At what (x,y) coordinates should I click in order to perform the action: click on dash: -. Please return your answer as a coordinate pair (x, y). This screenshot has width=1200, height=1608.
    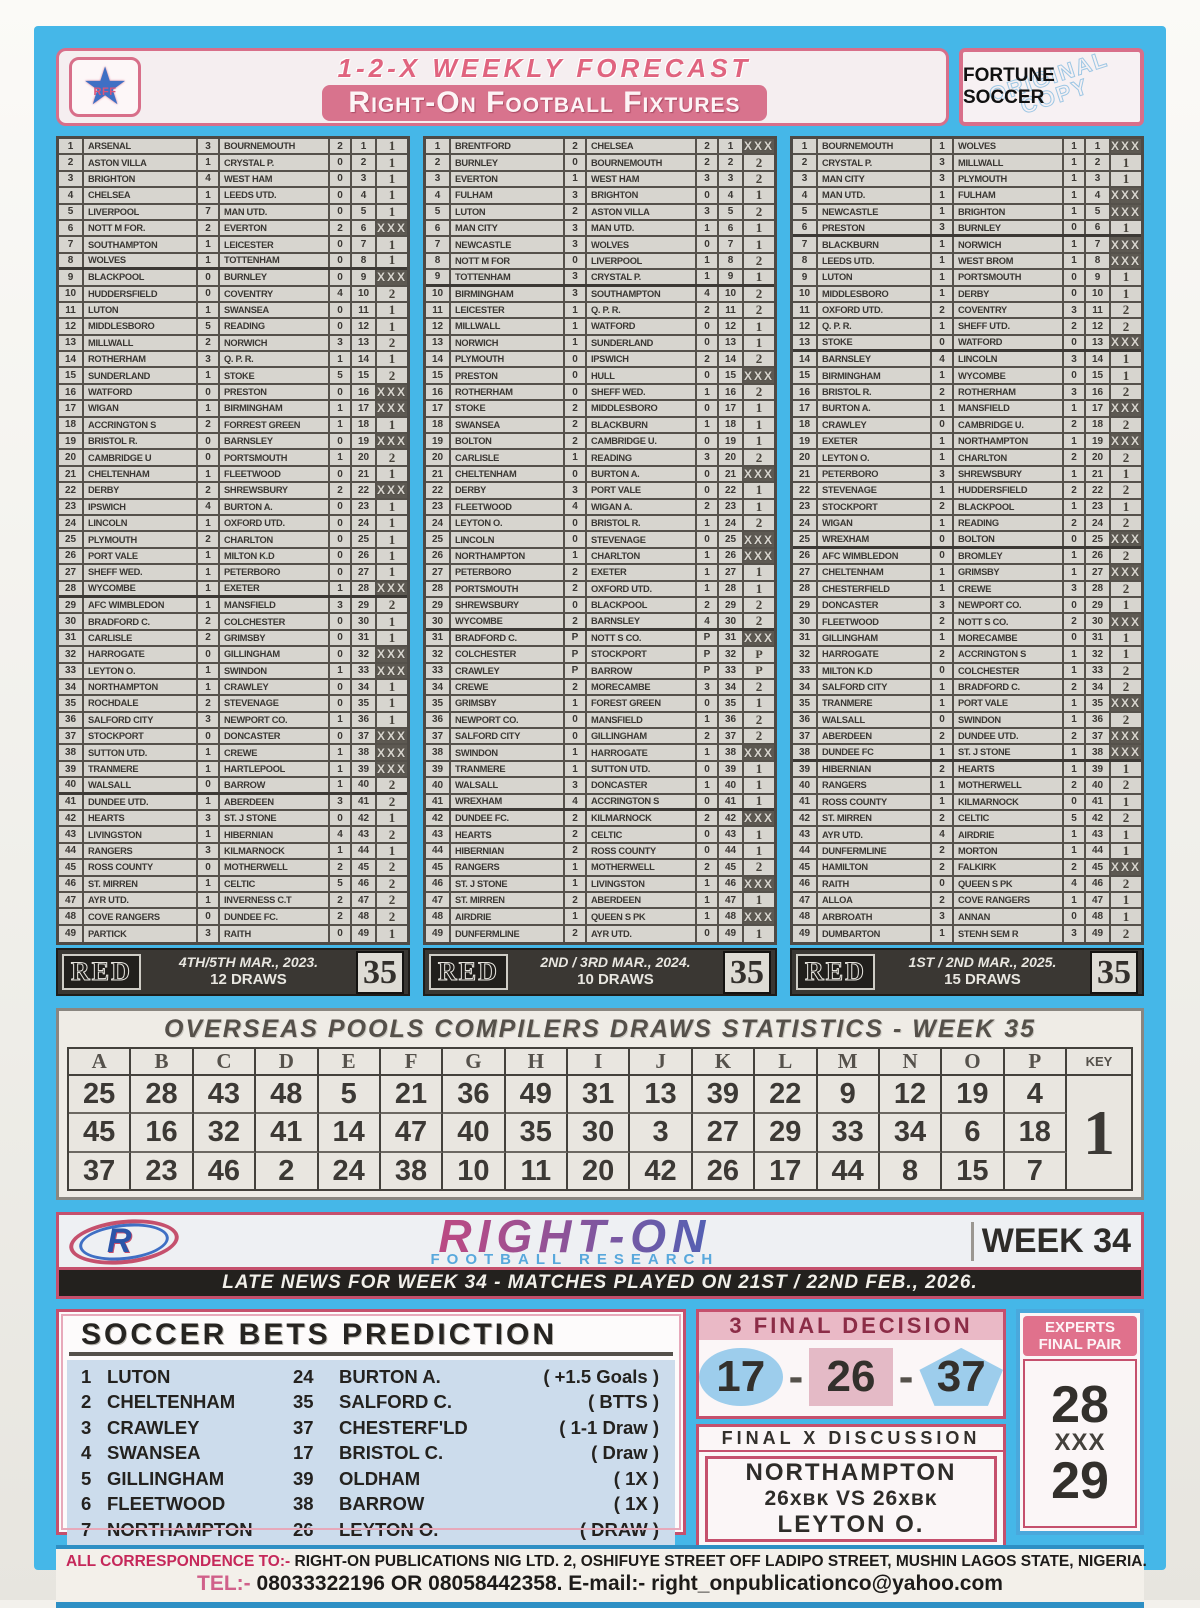
    Looking at the image, I should click on (906, 1376).